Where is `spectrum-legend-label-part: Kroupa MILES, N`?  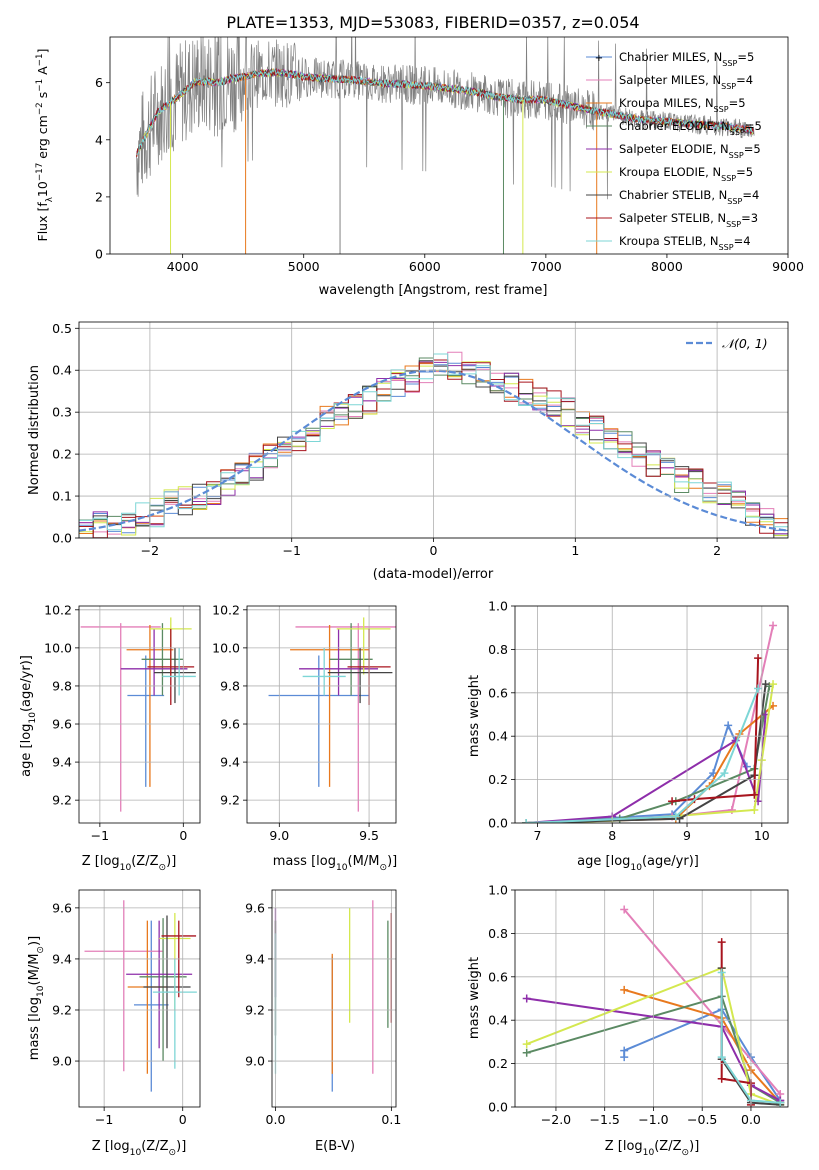
spectrum-legend-label-part: Kroupa MILES, N is located at coordinates (666, 103).